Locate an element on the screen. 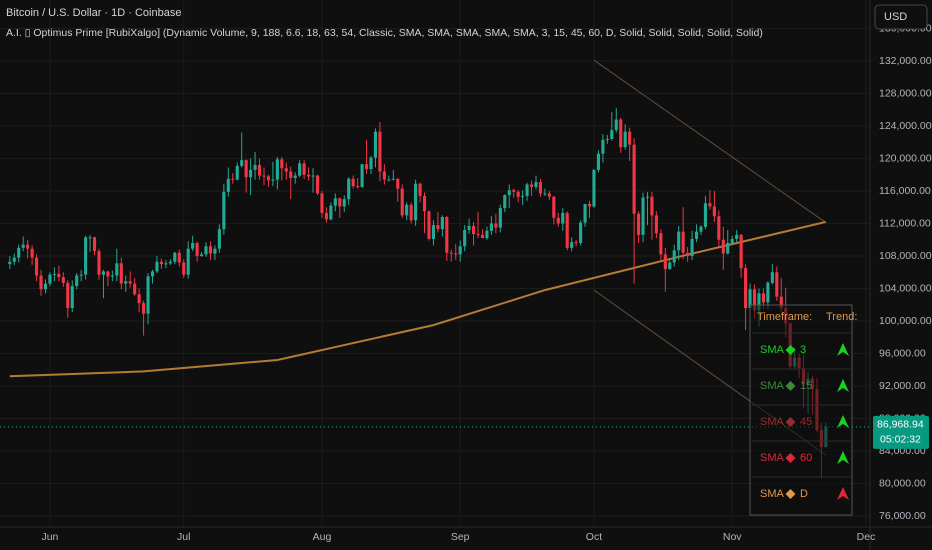 The height and width of the screenshot is (550, 932). x-tick-label: Dec is located at coordinates (866, 537).